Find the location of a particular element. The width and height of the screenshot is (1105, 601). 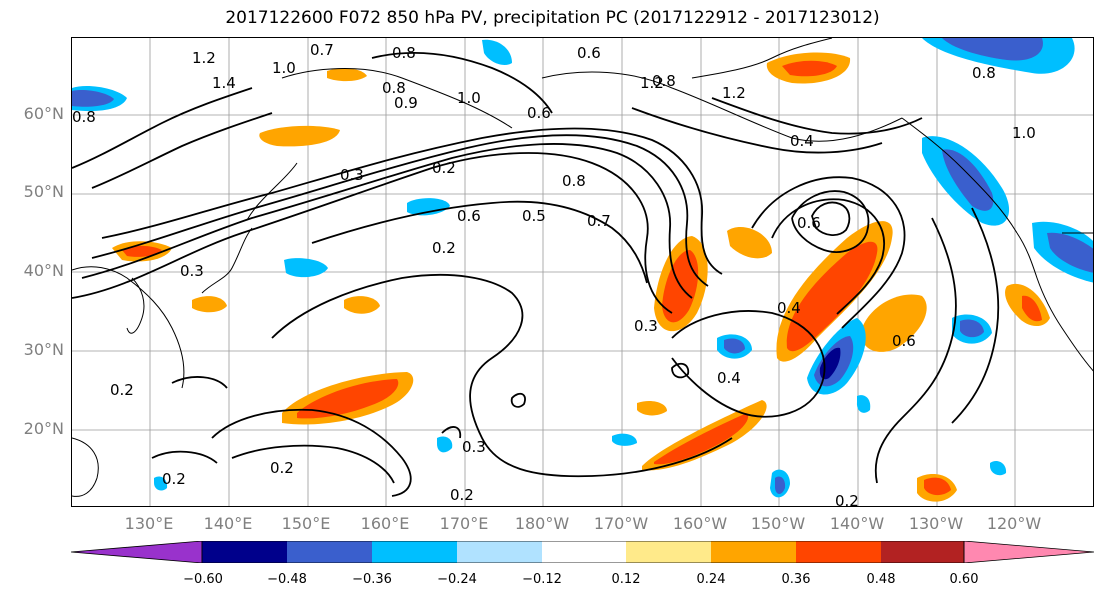

lon-label-130e: 130°E is located at coordinates (149, 523).